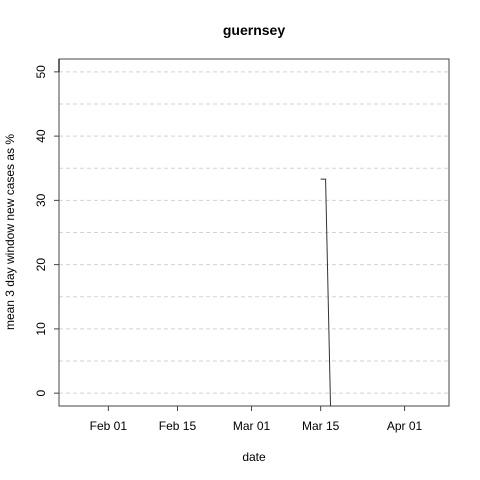 Image resolution: width=480 pixels, height=480 pixels. What do you see at coordinates (252, 426) in the screenshot?
I see `x-tick-label: Mar 01` at bounding box center [252, 426].